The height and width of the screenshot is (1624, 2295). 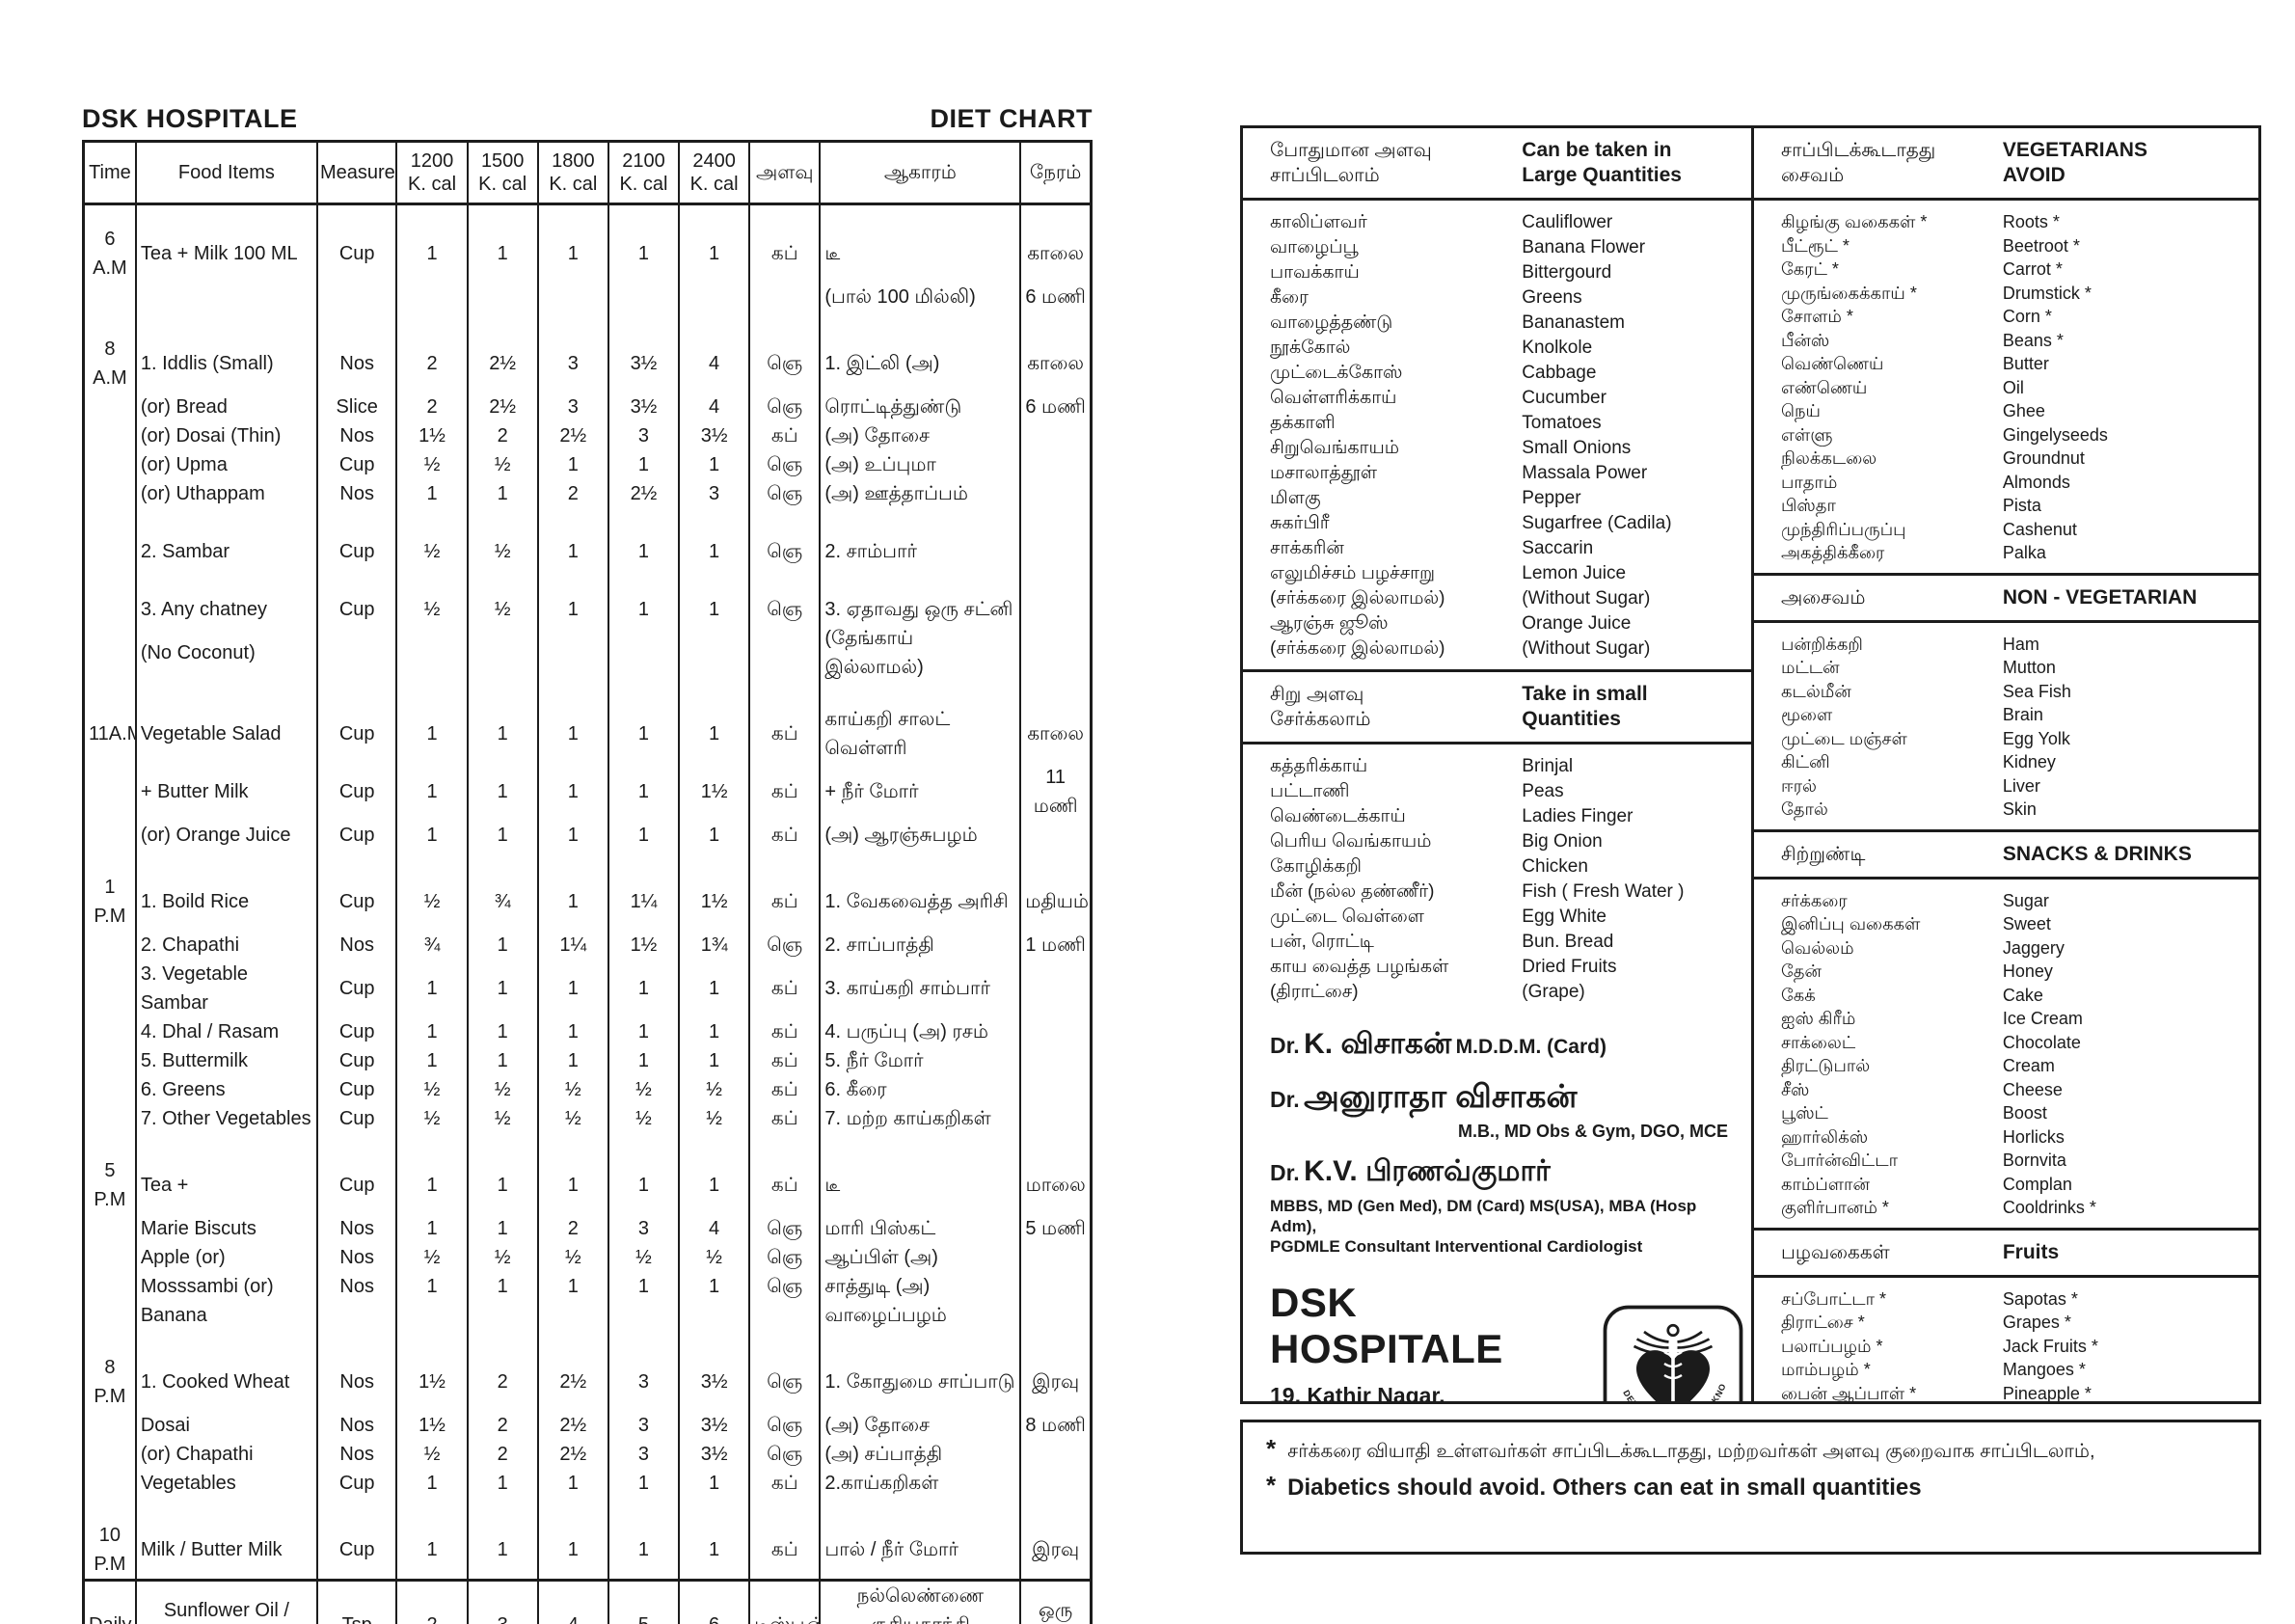 What do you see at coordinates (226, 1118) in the screenshot?
I see `table-cell: 7. Other Vegetables` at bounding box center [226, 1118].